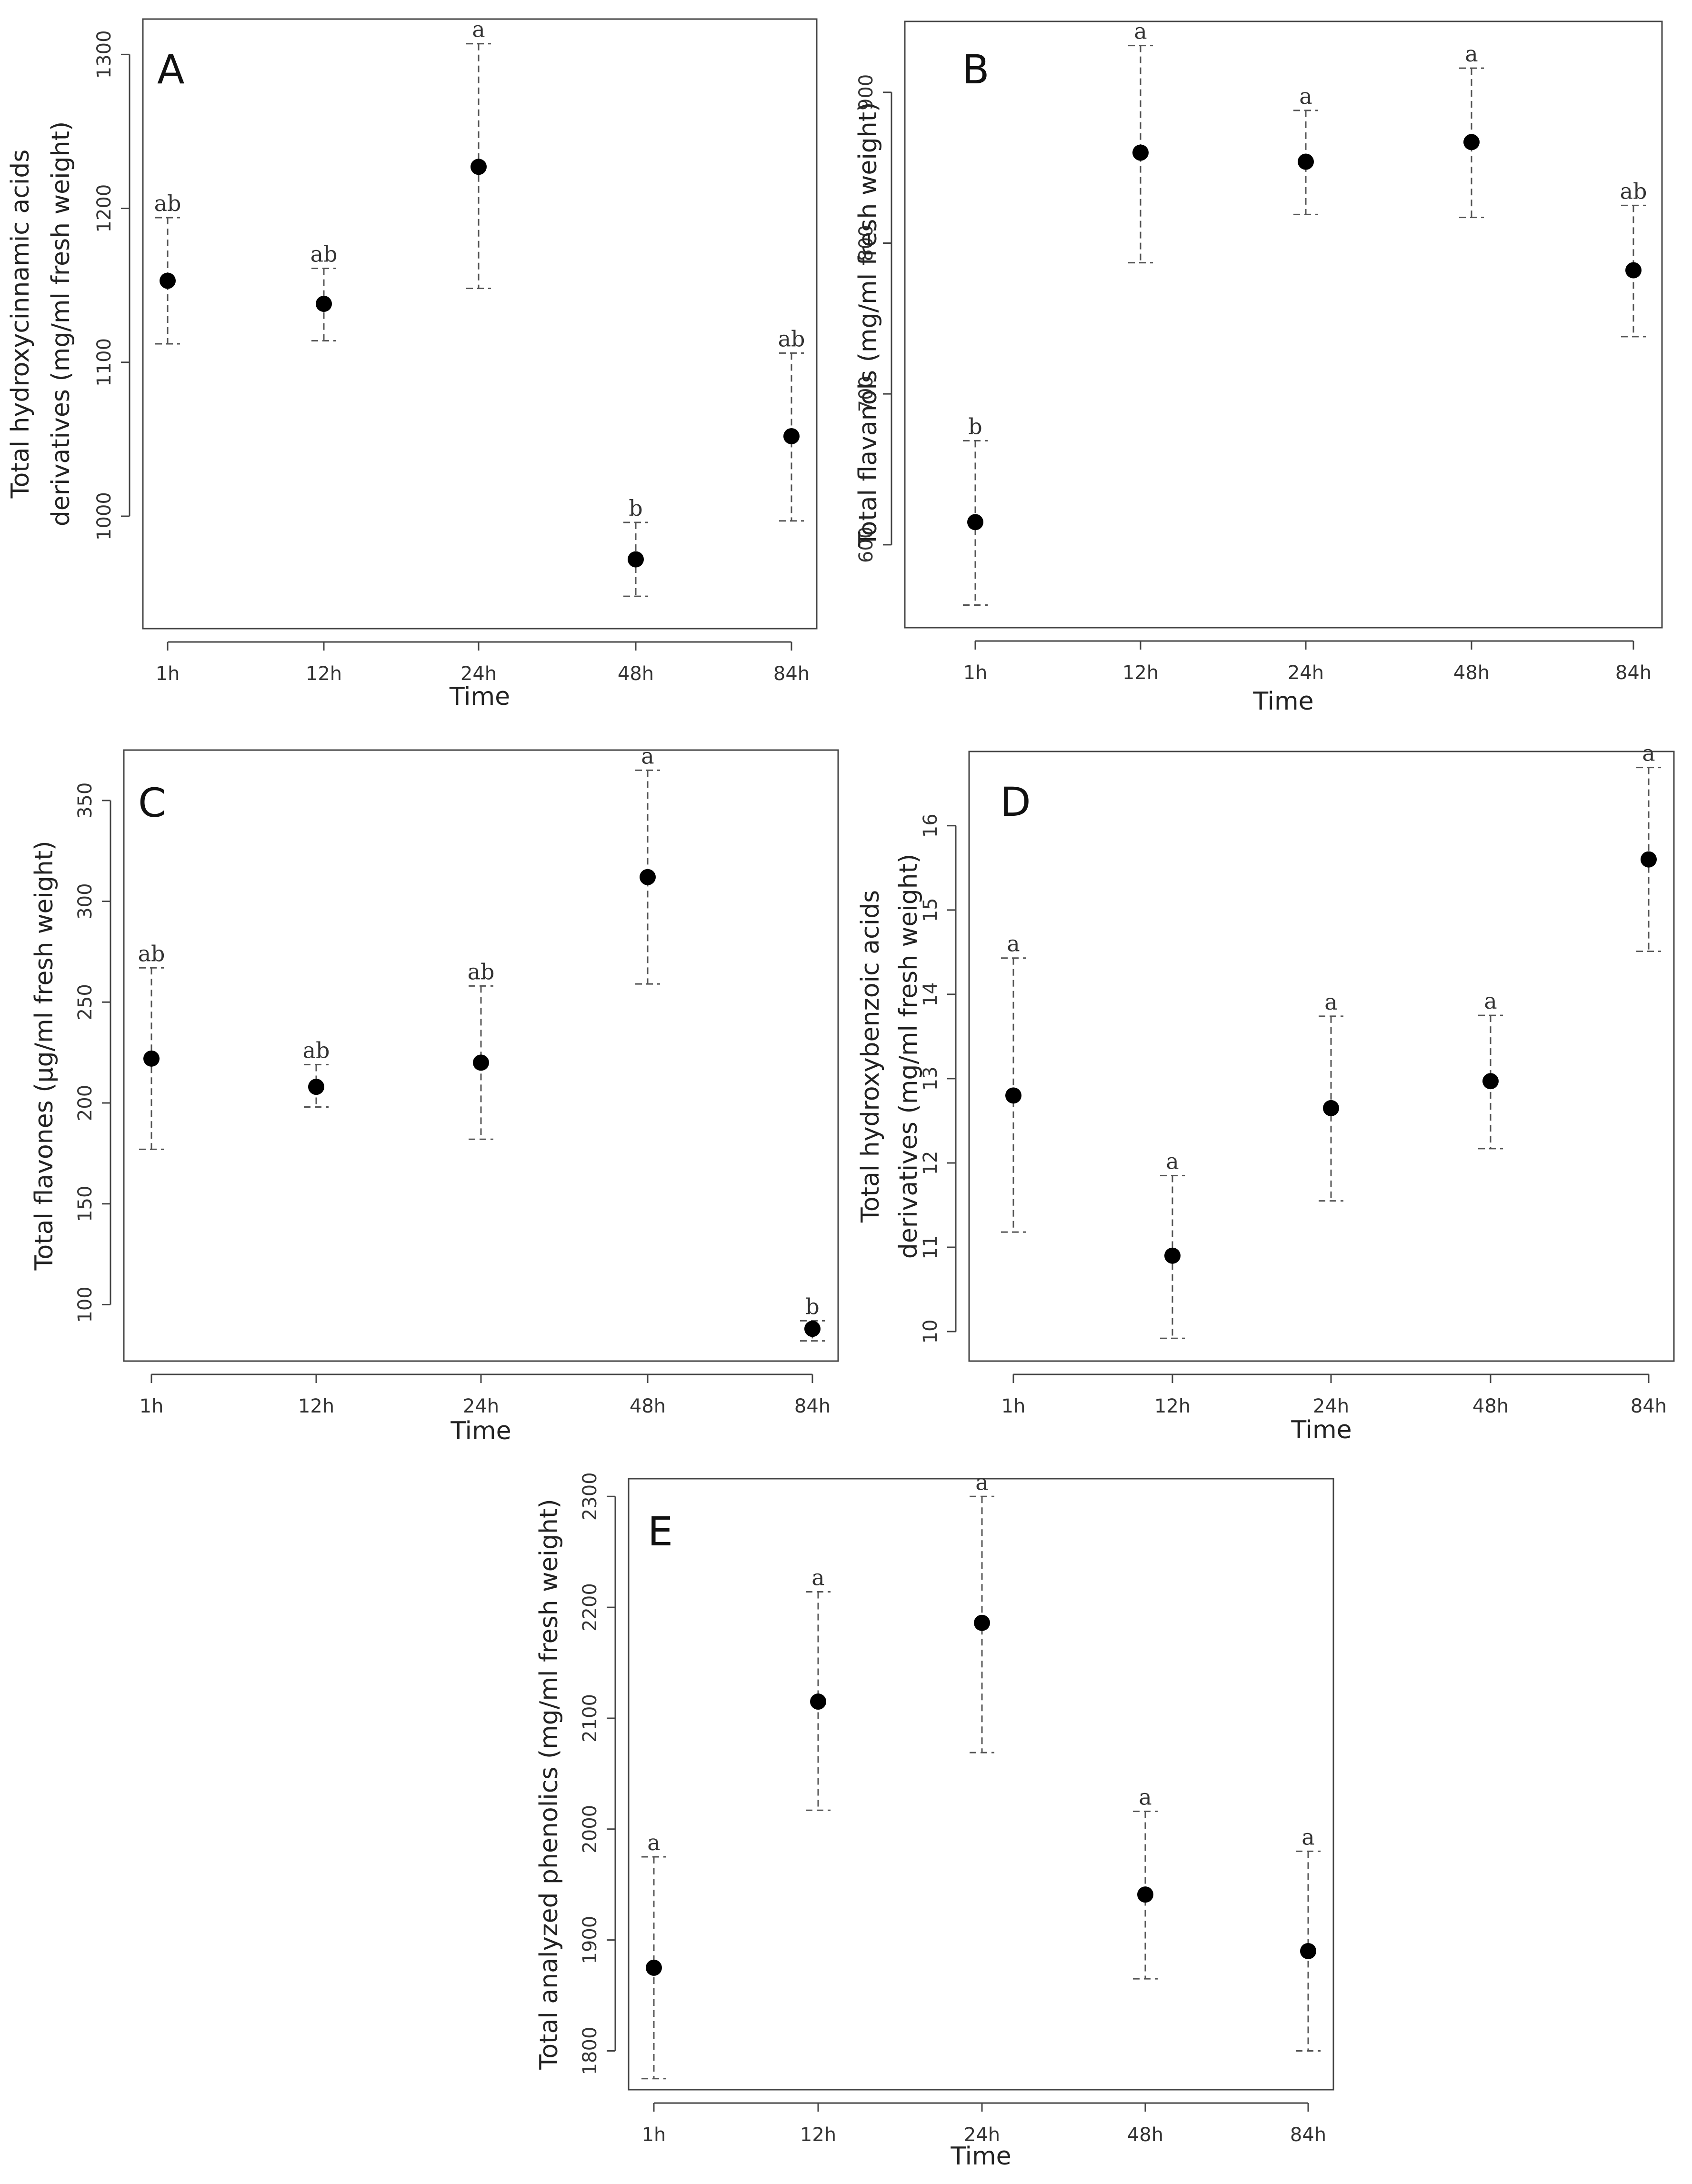 The height and width of the screenshot is (2184, 1692). I want to click on y-tick-label: 1900, so click(590, 1940).